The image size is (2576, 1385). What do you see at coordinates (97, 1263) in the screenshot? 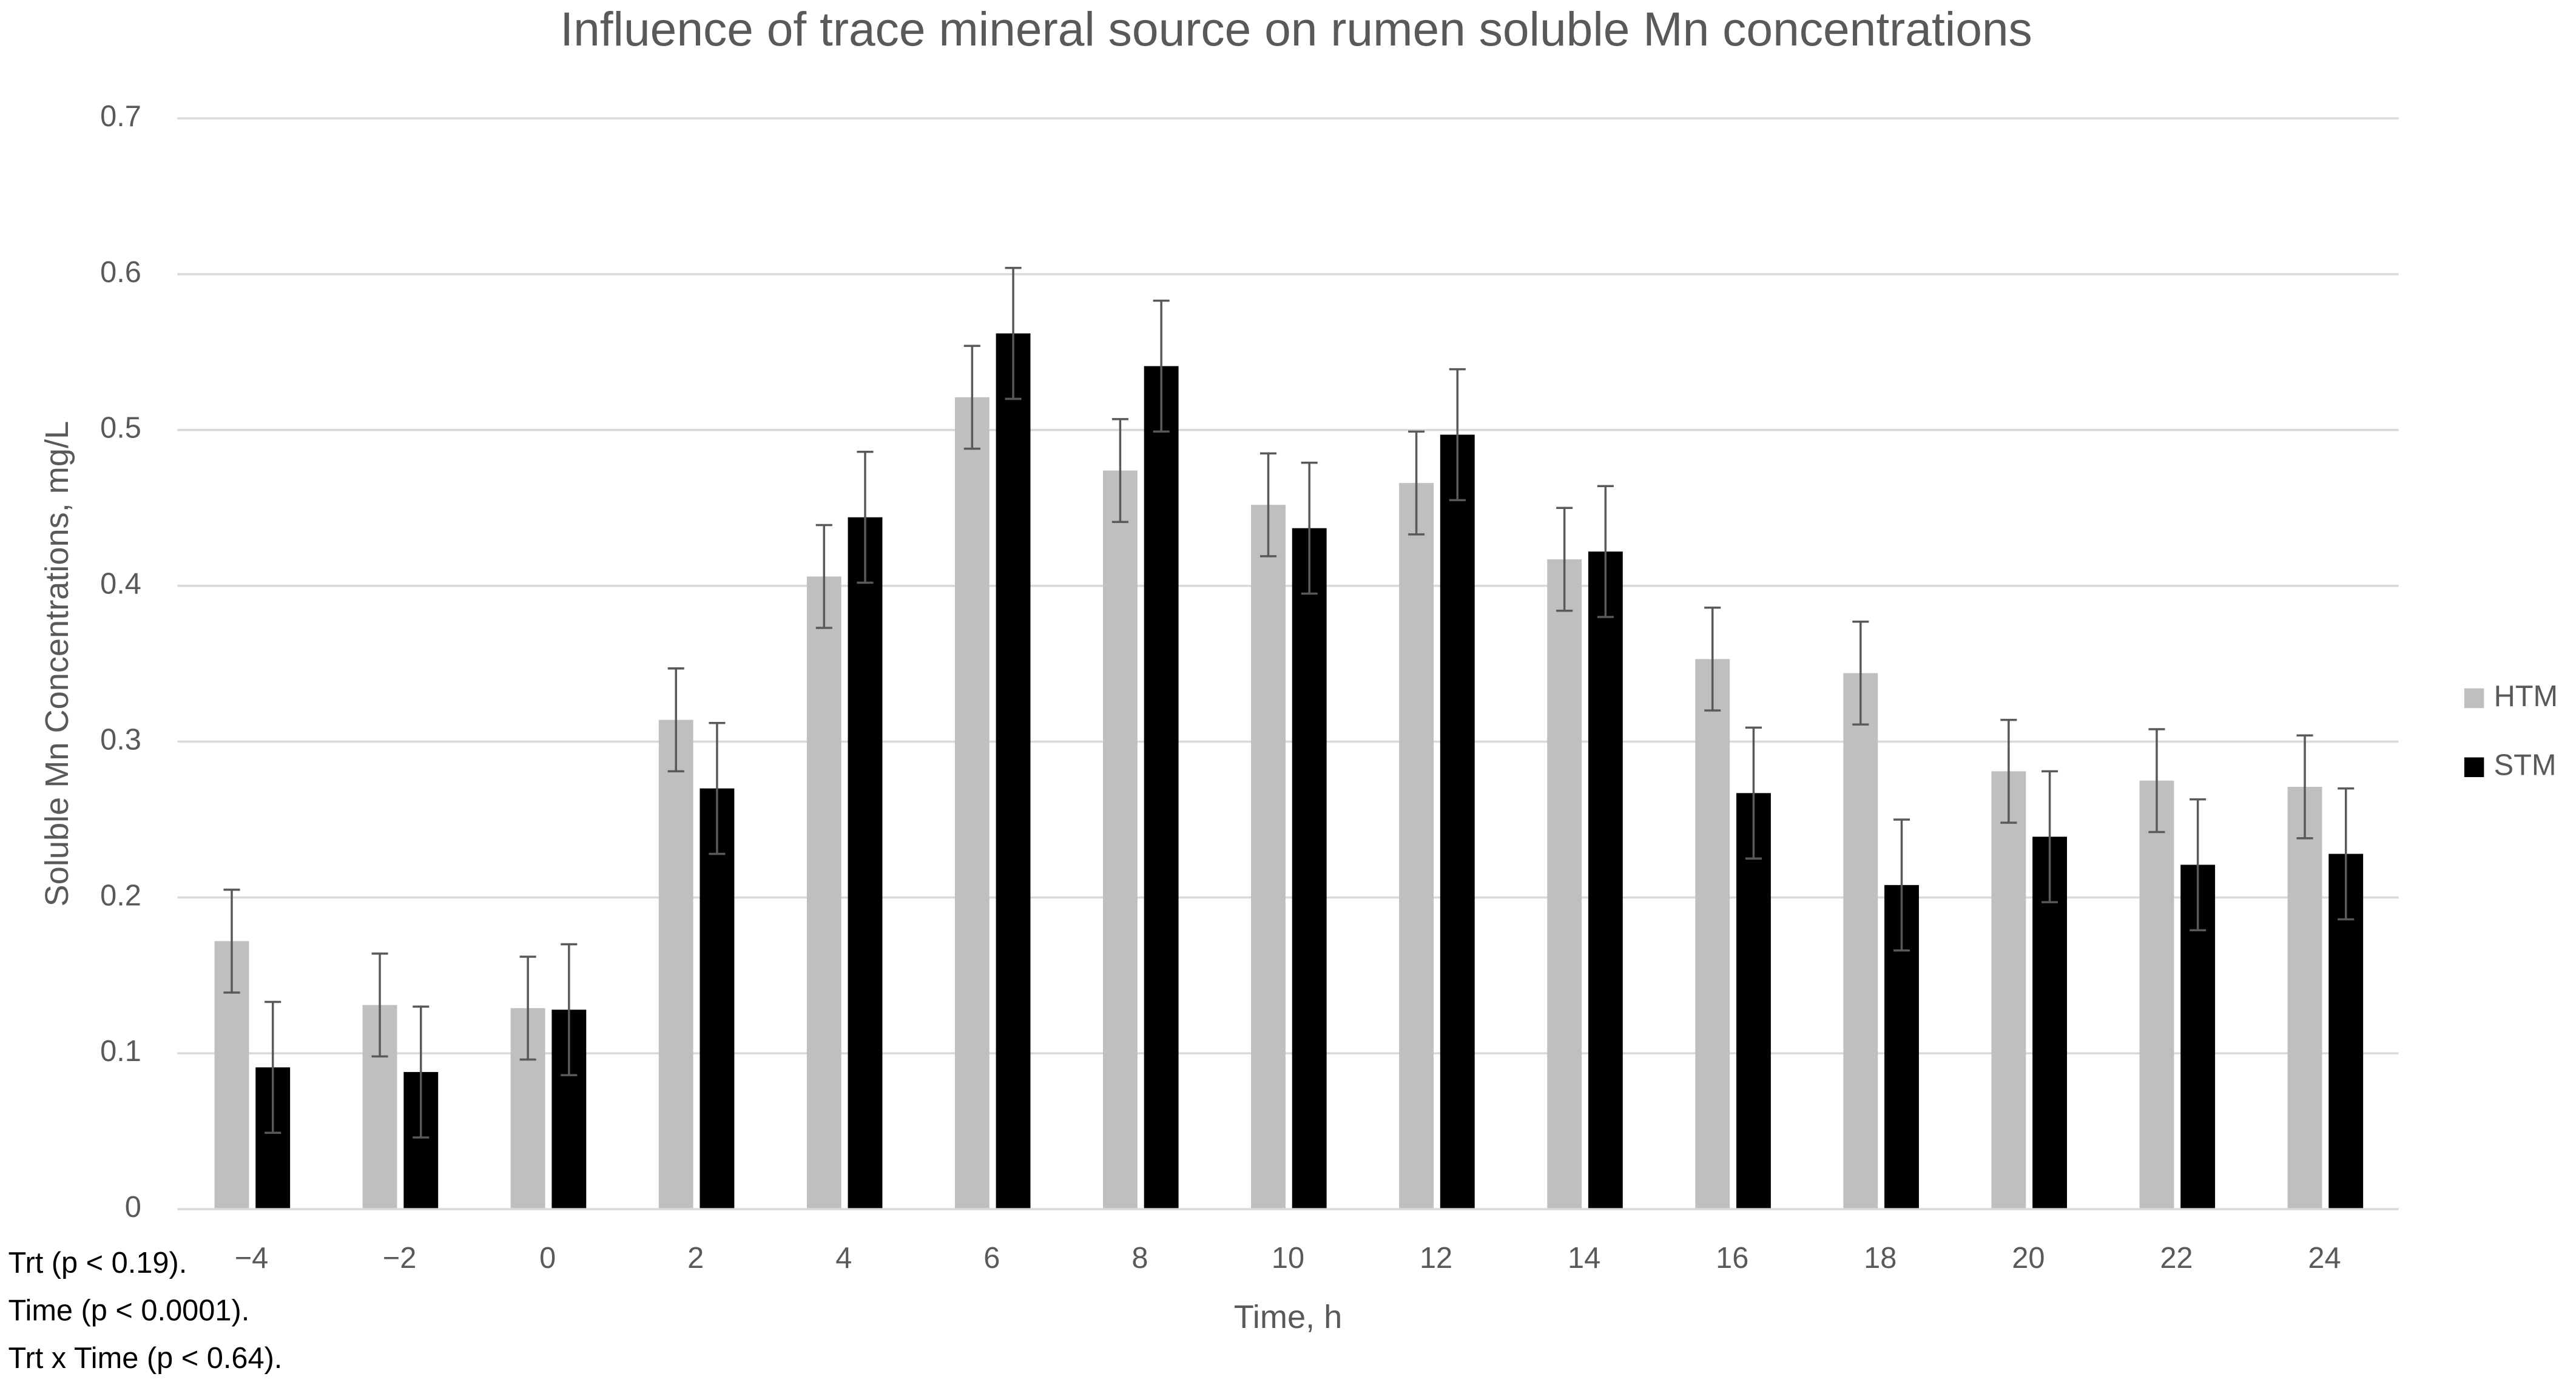
I see `annotation: Trt (p < 0.19).` at bounding box center [97, 1263].